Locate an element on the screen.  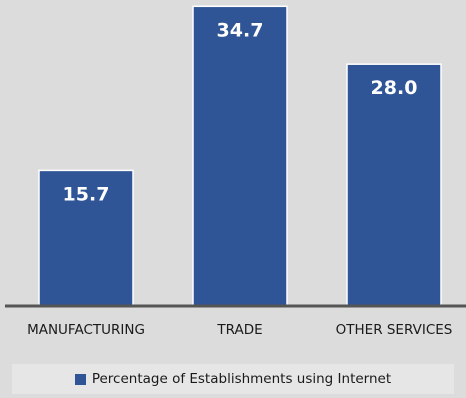
data-label-manufacturing: 15.7 is located at coordinates (86, 194).